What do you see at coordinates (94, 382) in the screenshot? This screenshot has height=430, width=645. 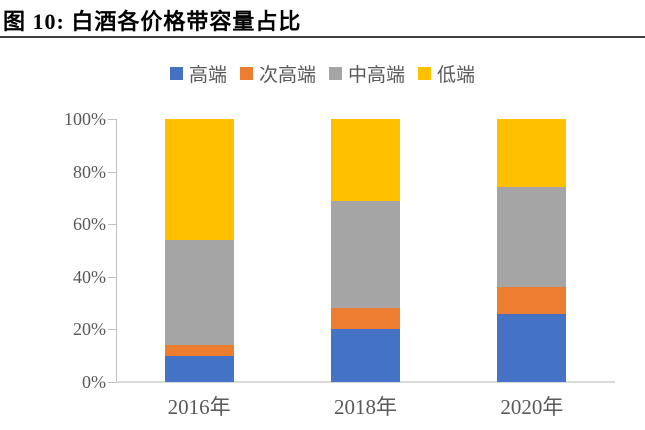 I see `y-tick-label: 0%` at bounding box center [94, 382].